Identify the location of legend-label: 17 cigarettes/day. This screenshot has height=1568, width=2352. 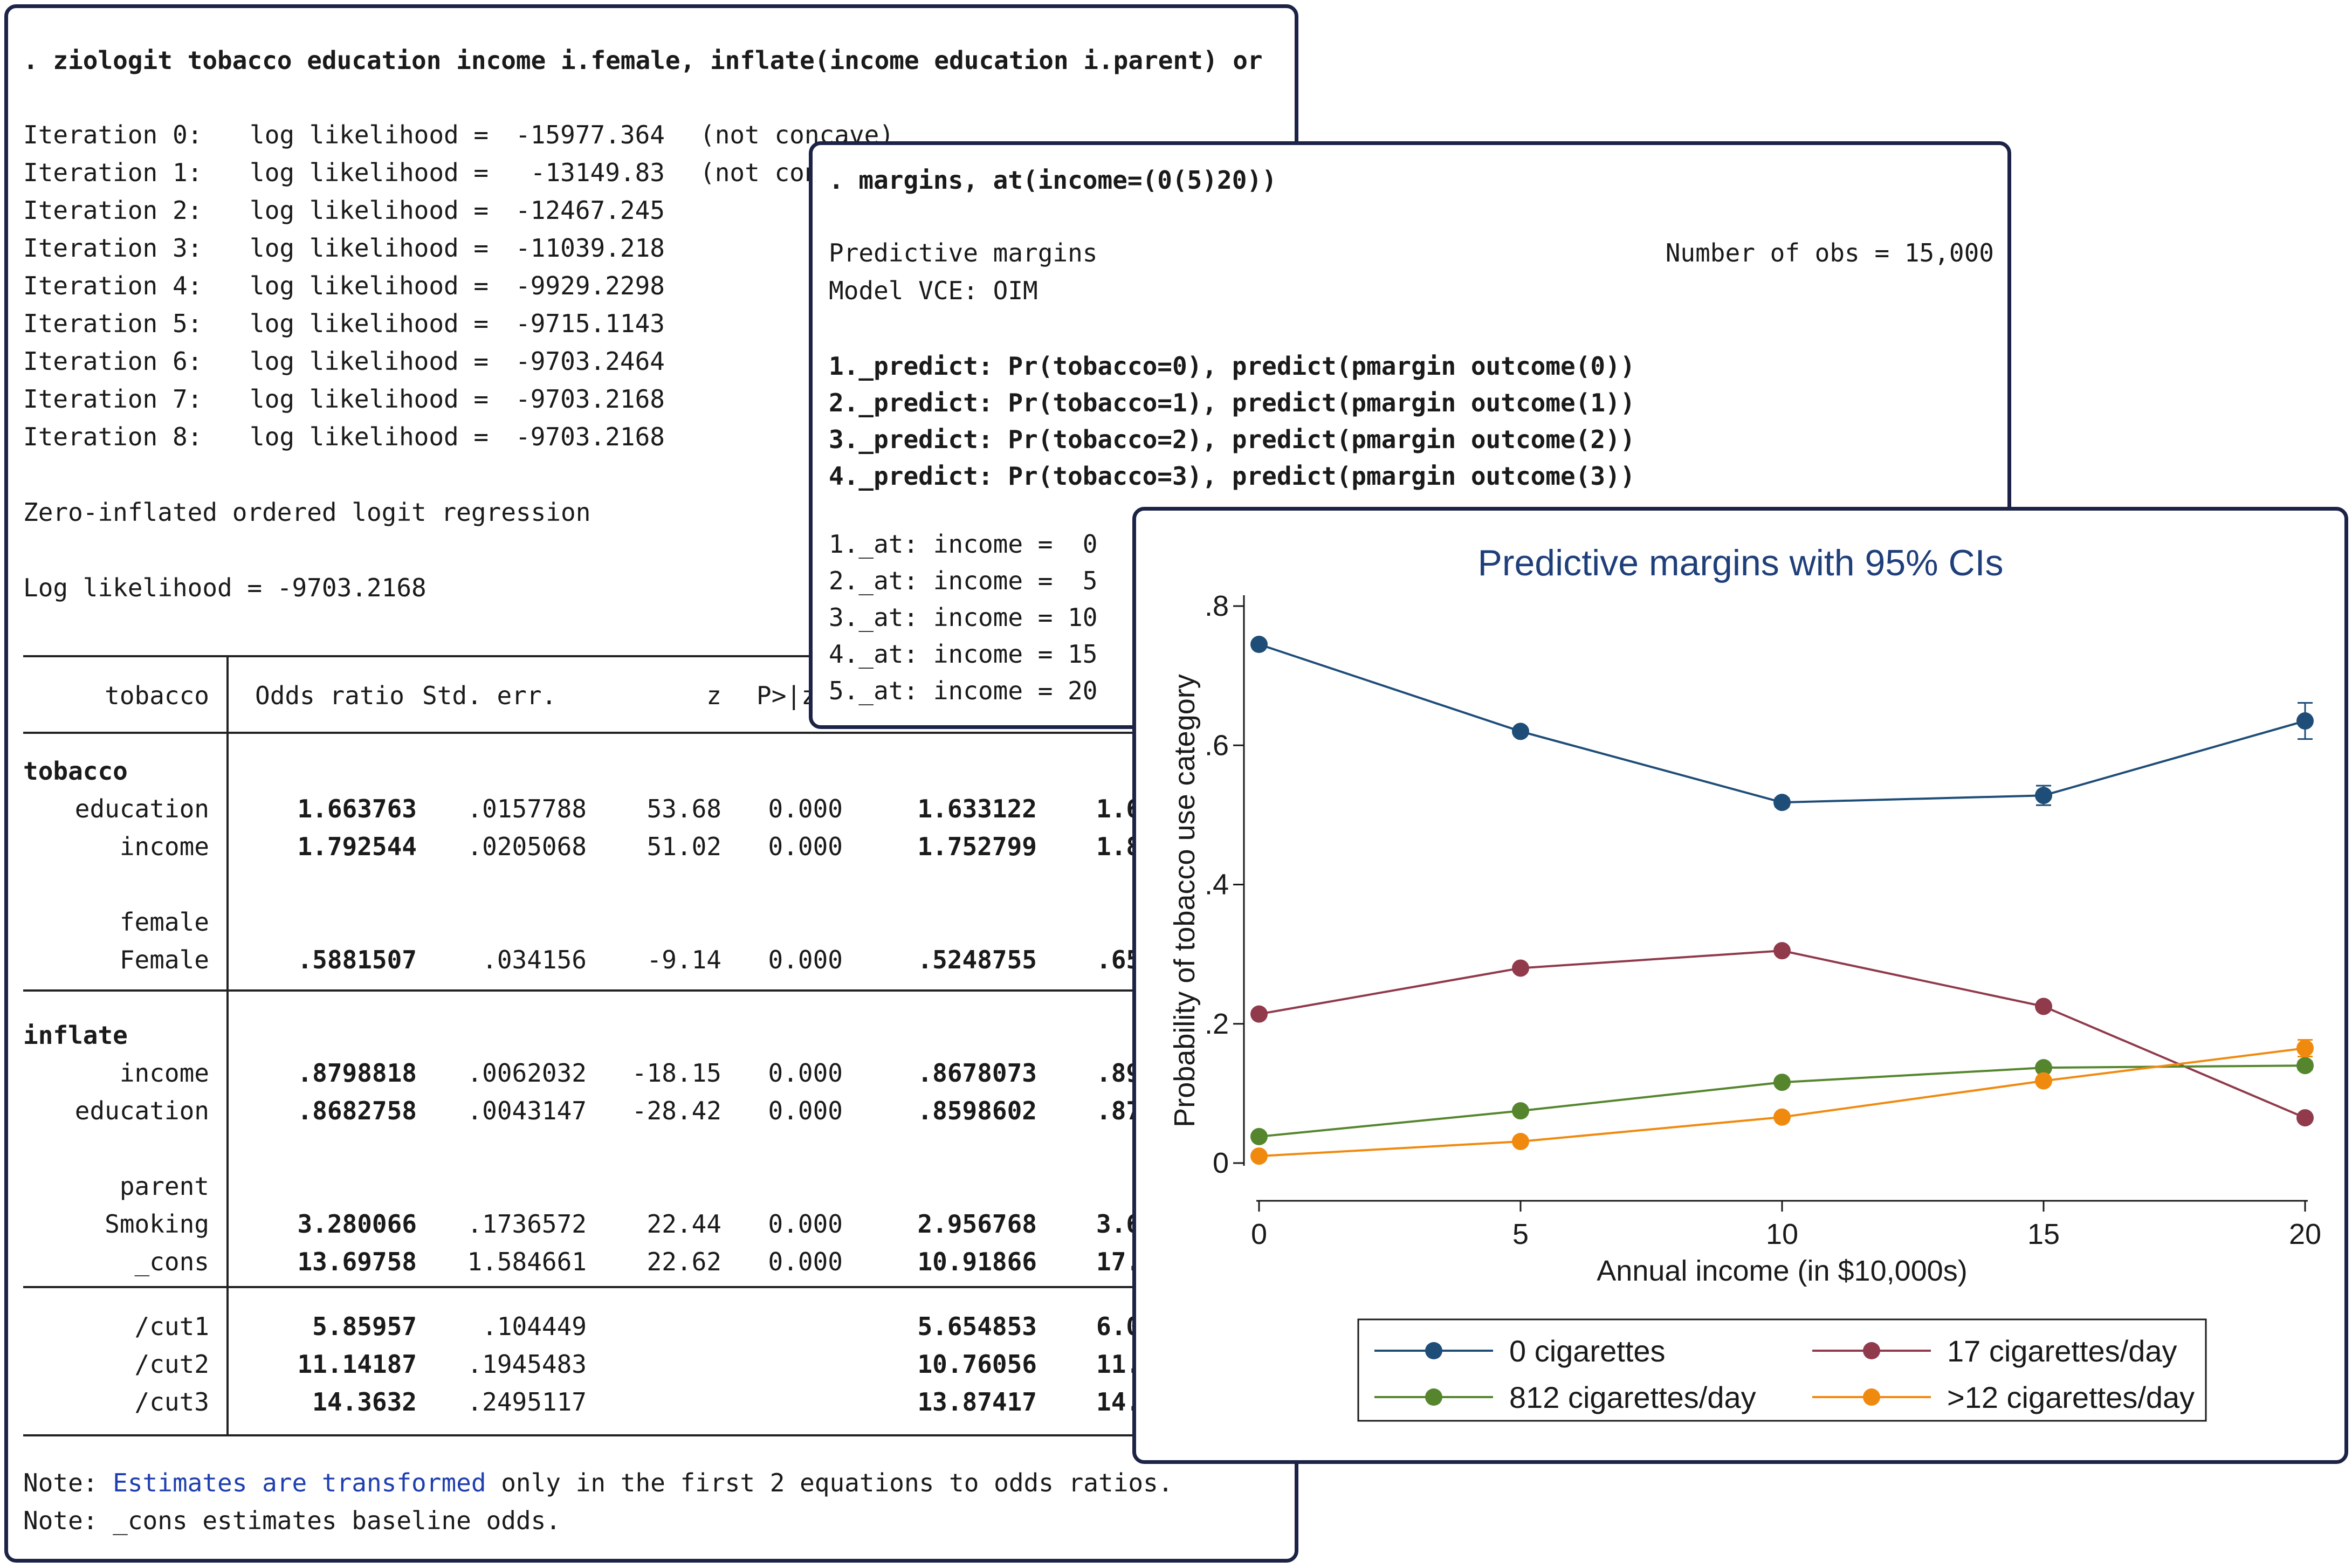
(2062, 1351).